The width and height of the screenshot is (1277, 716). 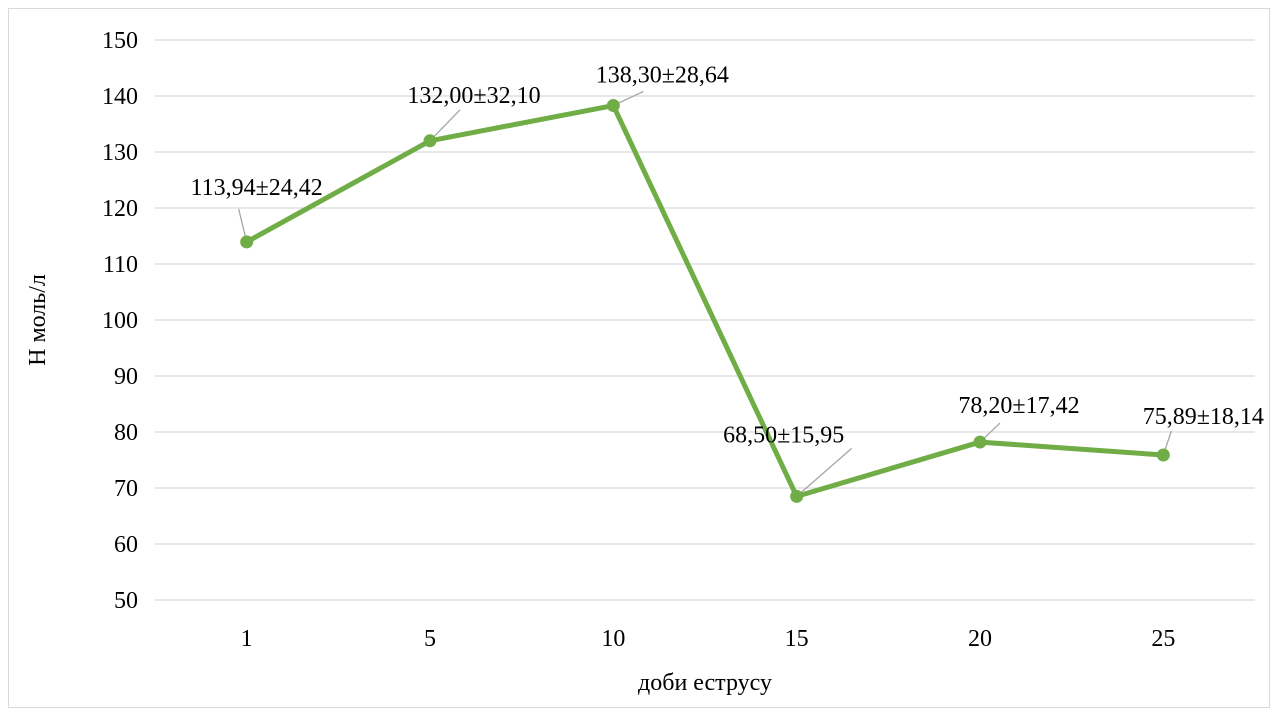 I want to click on y-tick-label: 140, so click(x=120, y=97).